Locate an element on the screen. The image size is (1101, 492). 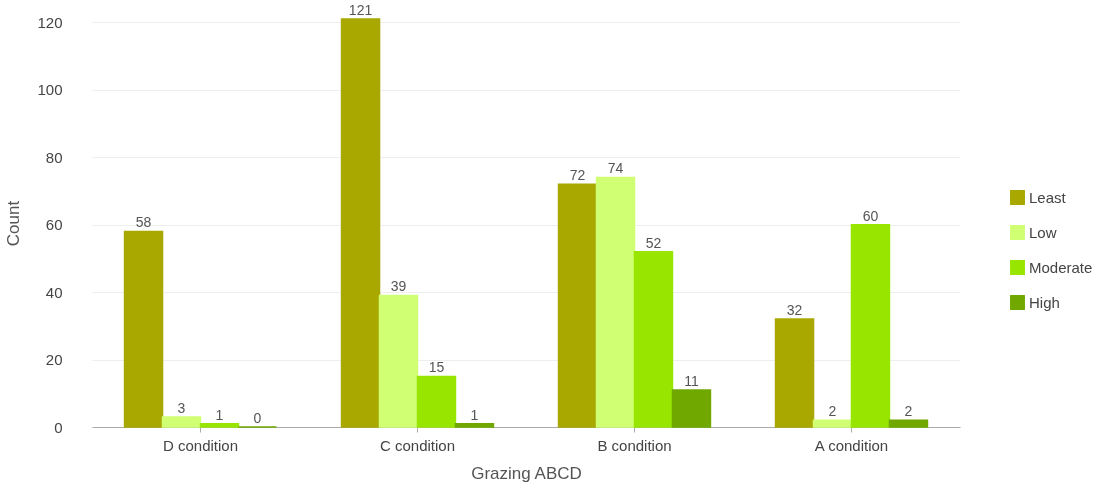
x-tick-label: C condition is located at coordinates (417, 445).